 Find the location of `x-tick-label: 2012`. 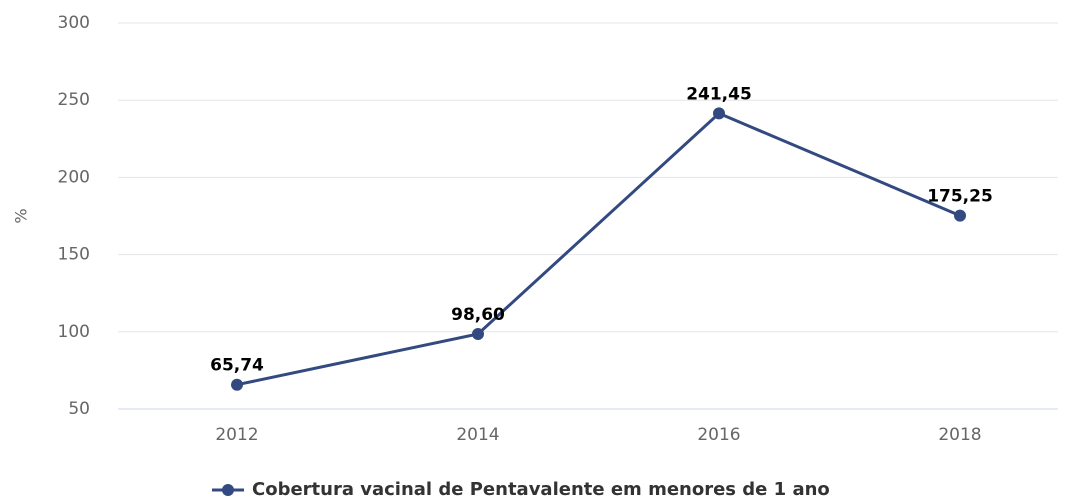

x-tick-label: 2012 is located at coordinates (236, 435).